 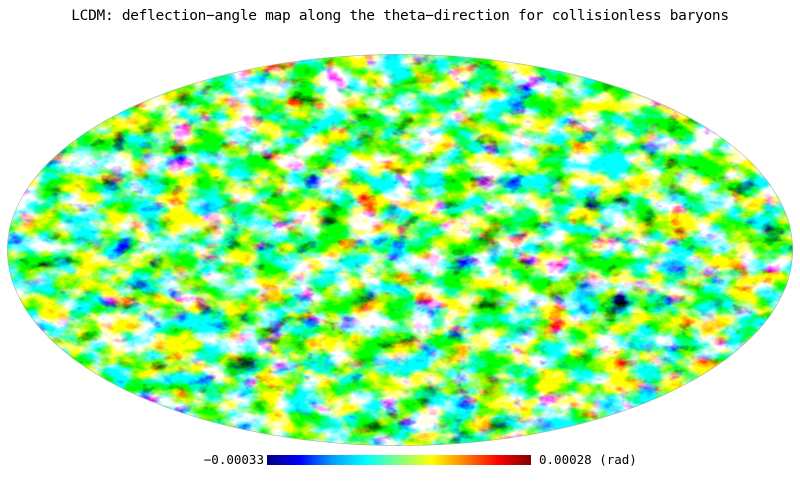 What do you see at coordinates (588, 459) in the screenshot?
I see `colorbar-max-label: 0.00028 (rad)` at bounding box center [588, 459].